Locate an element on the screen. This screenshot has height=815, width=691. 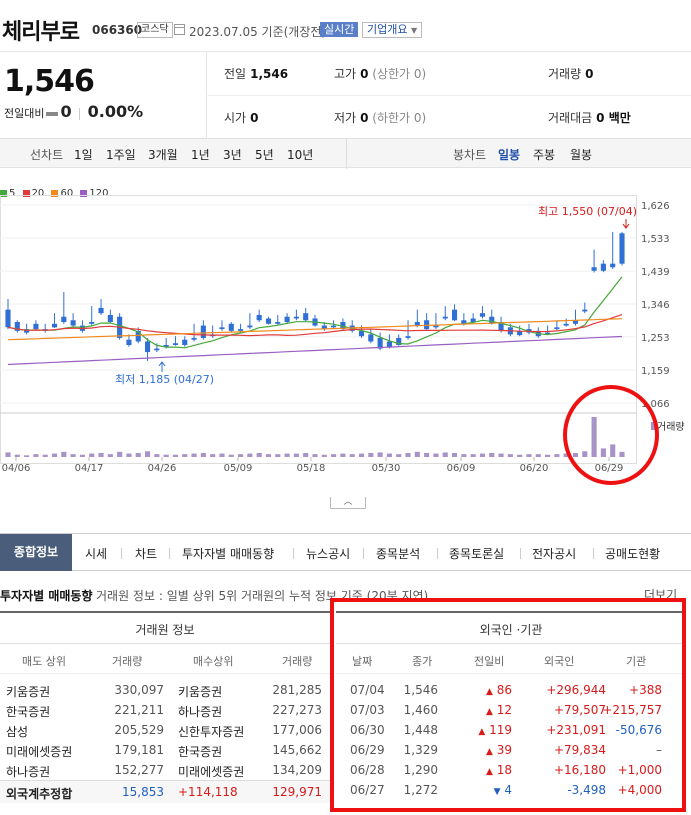
legend-swatch-ma120 is located at coordinates (84, 193).